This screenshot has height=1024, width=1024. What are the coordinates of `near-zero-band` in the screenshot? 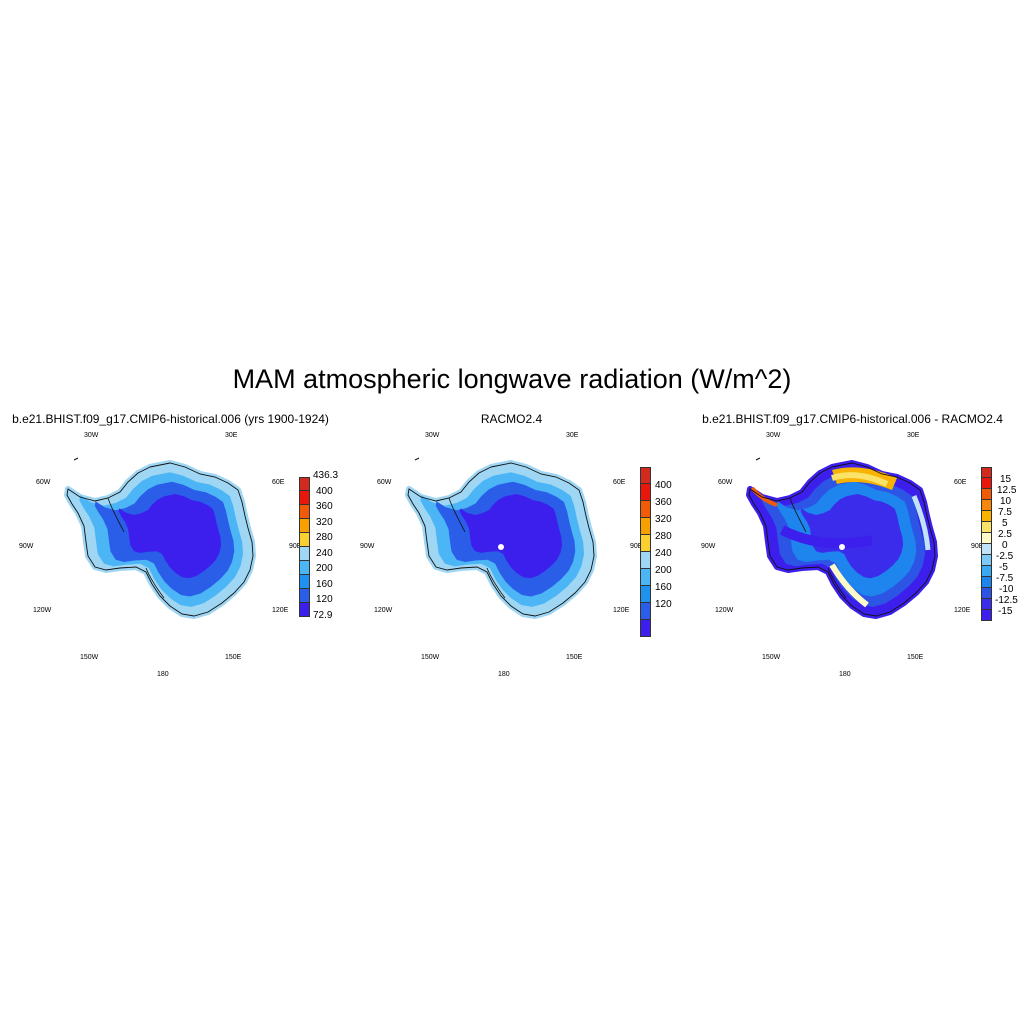 It's located at (921, 523).